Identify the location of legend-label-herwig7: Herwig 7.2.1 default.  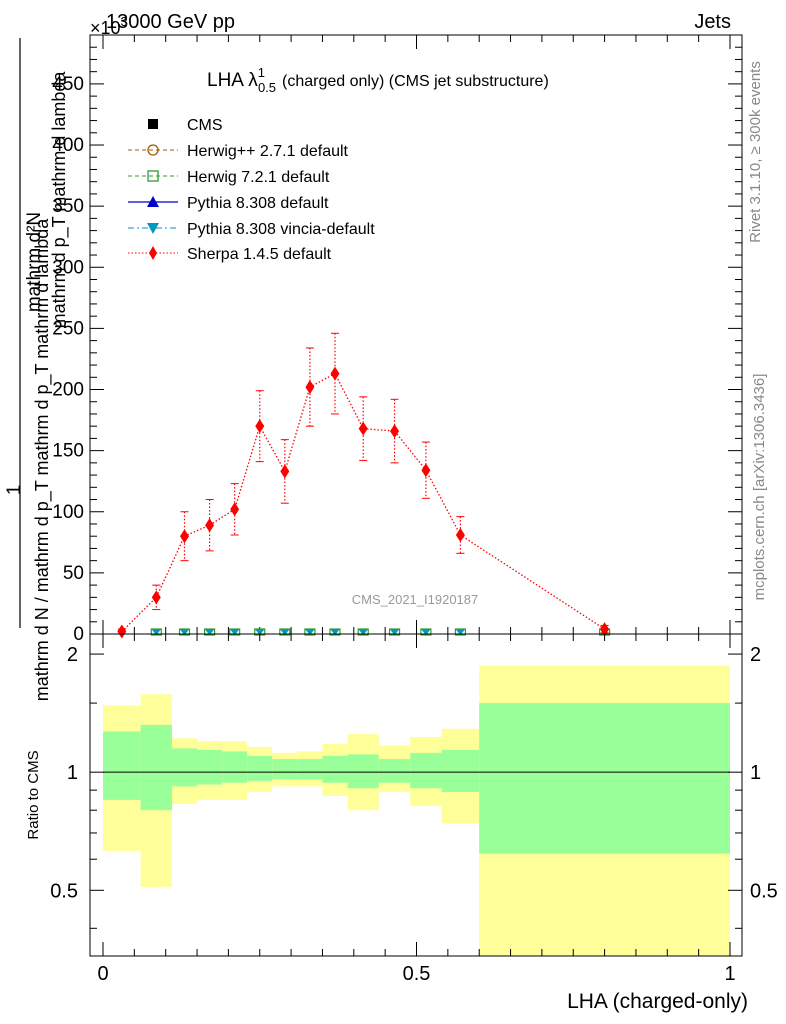
(258, 177).